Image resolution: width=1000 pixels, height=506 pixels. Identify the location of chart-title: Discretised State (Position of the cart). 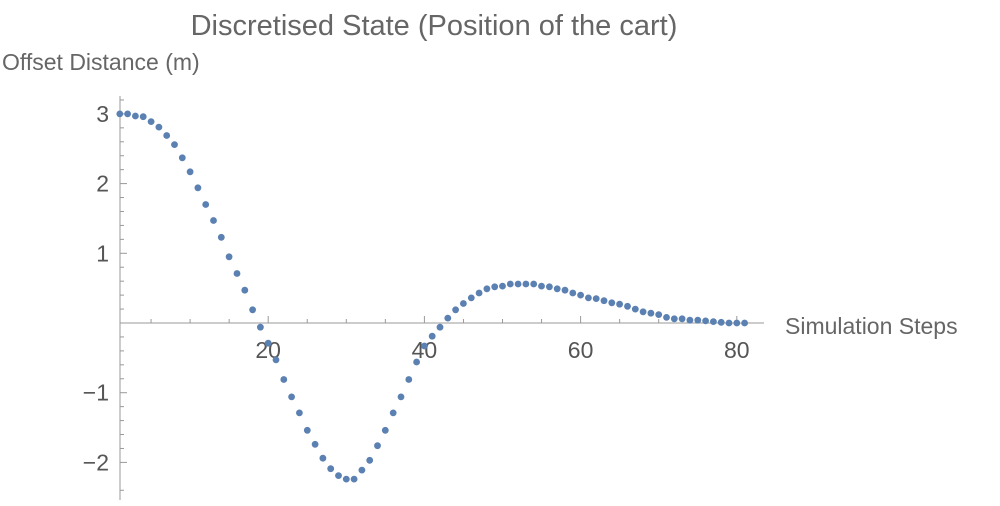
(434, 26).